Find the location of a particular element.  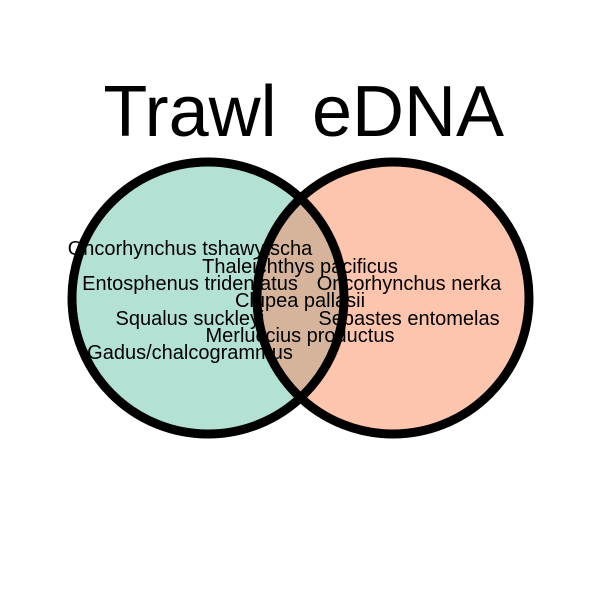

trawl-only-species-label: Gadus/chalcogrammus is located at coordinates (190, 353).